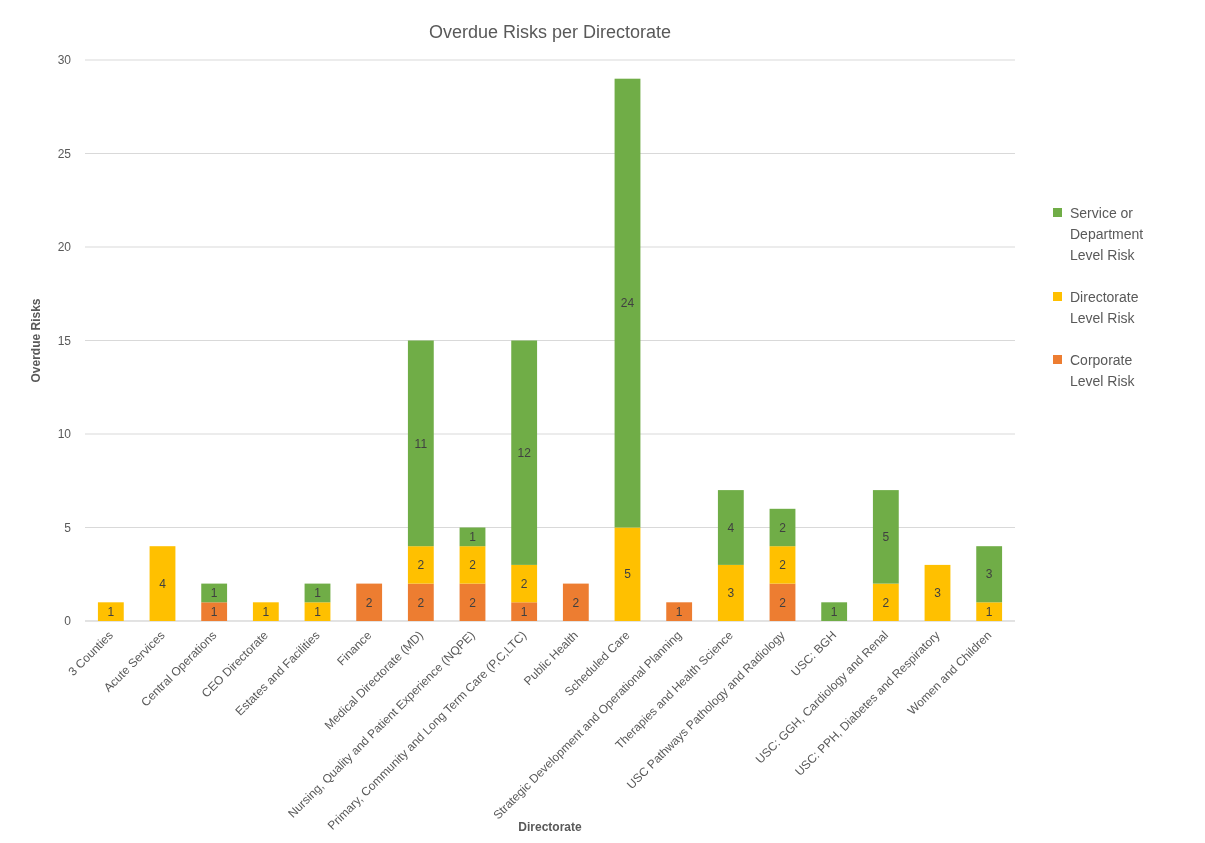  I want to click on data-label: 11, so click(421, 443).